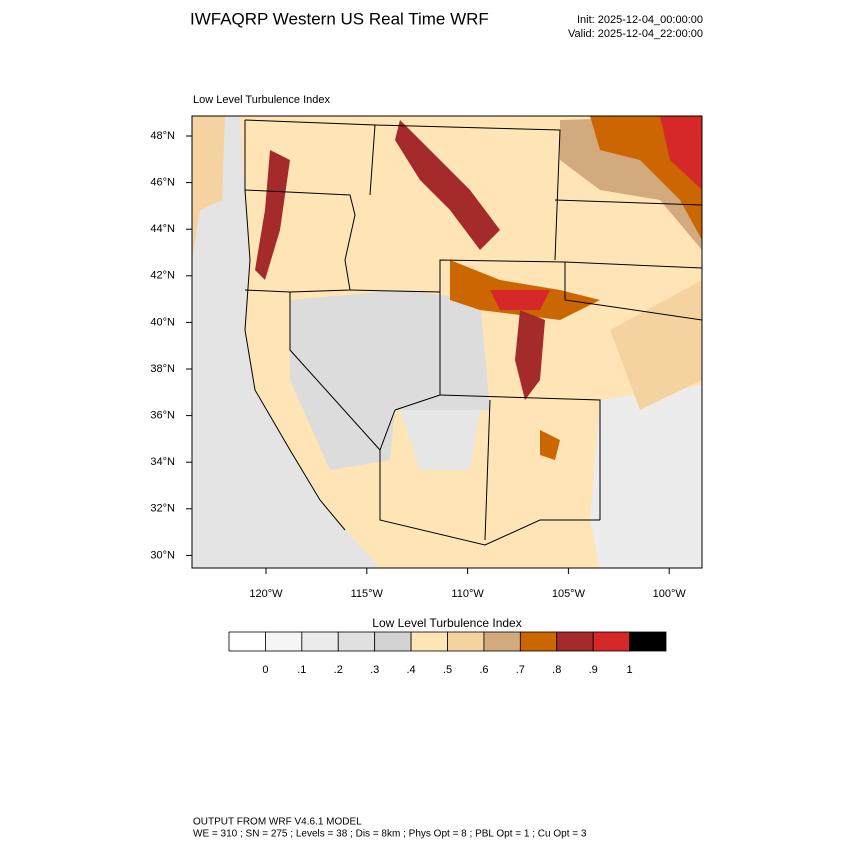 The image size is (850, 855). Describe the element at coordinates (520, 670) in the screenshot. I see `colorbar-label: .7` at that location.